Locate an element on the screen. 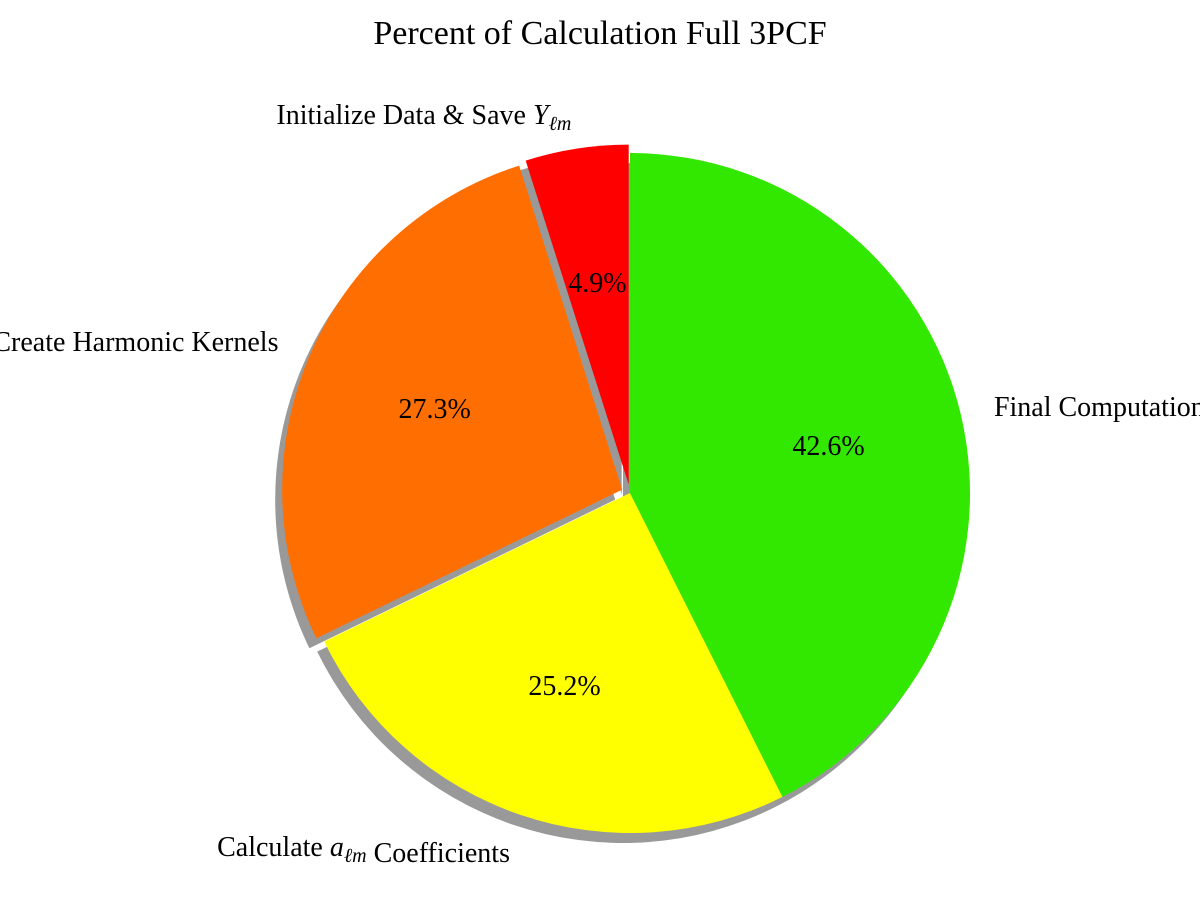  pie-slice-calculate-a-m-coefficients is located at coordinates (553, 663).